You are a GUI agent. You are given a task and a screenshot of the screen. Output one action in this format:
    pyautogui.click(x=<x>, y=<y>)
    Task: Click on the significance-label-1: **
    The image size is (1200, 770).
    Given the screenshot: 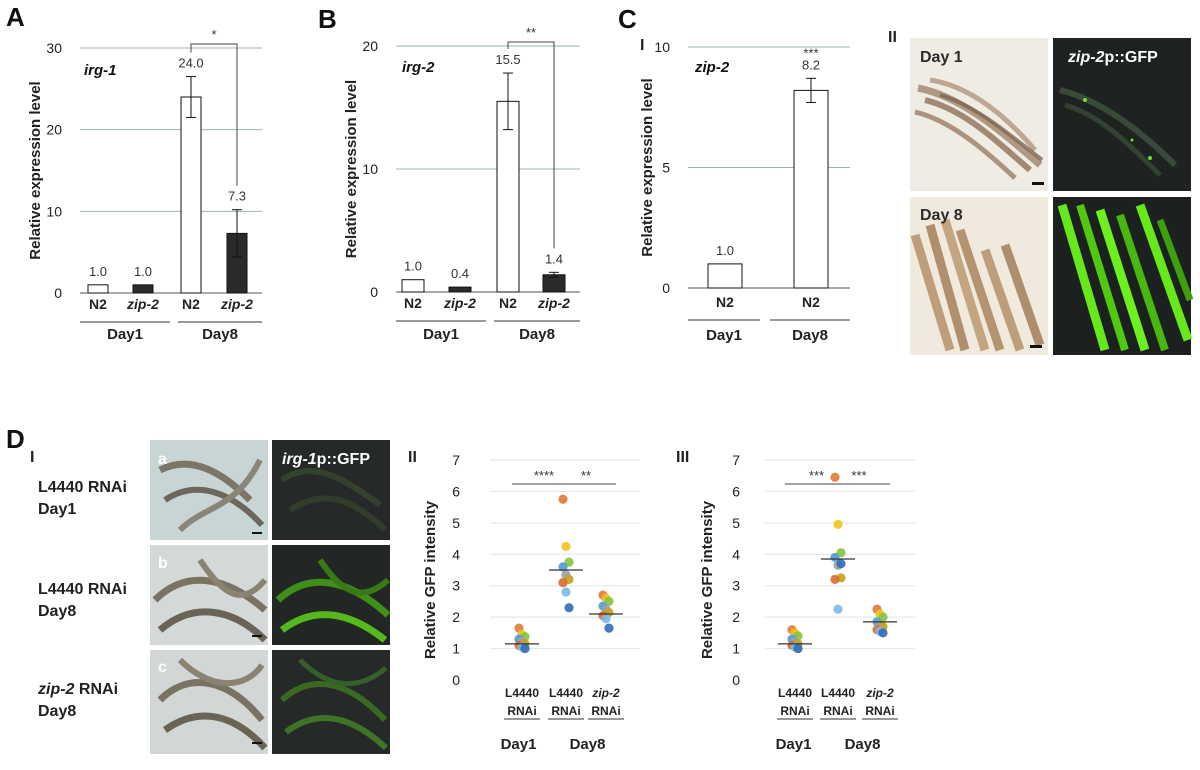 What is the action you would take?
    pyautogui.click(x=586, y=475)
    